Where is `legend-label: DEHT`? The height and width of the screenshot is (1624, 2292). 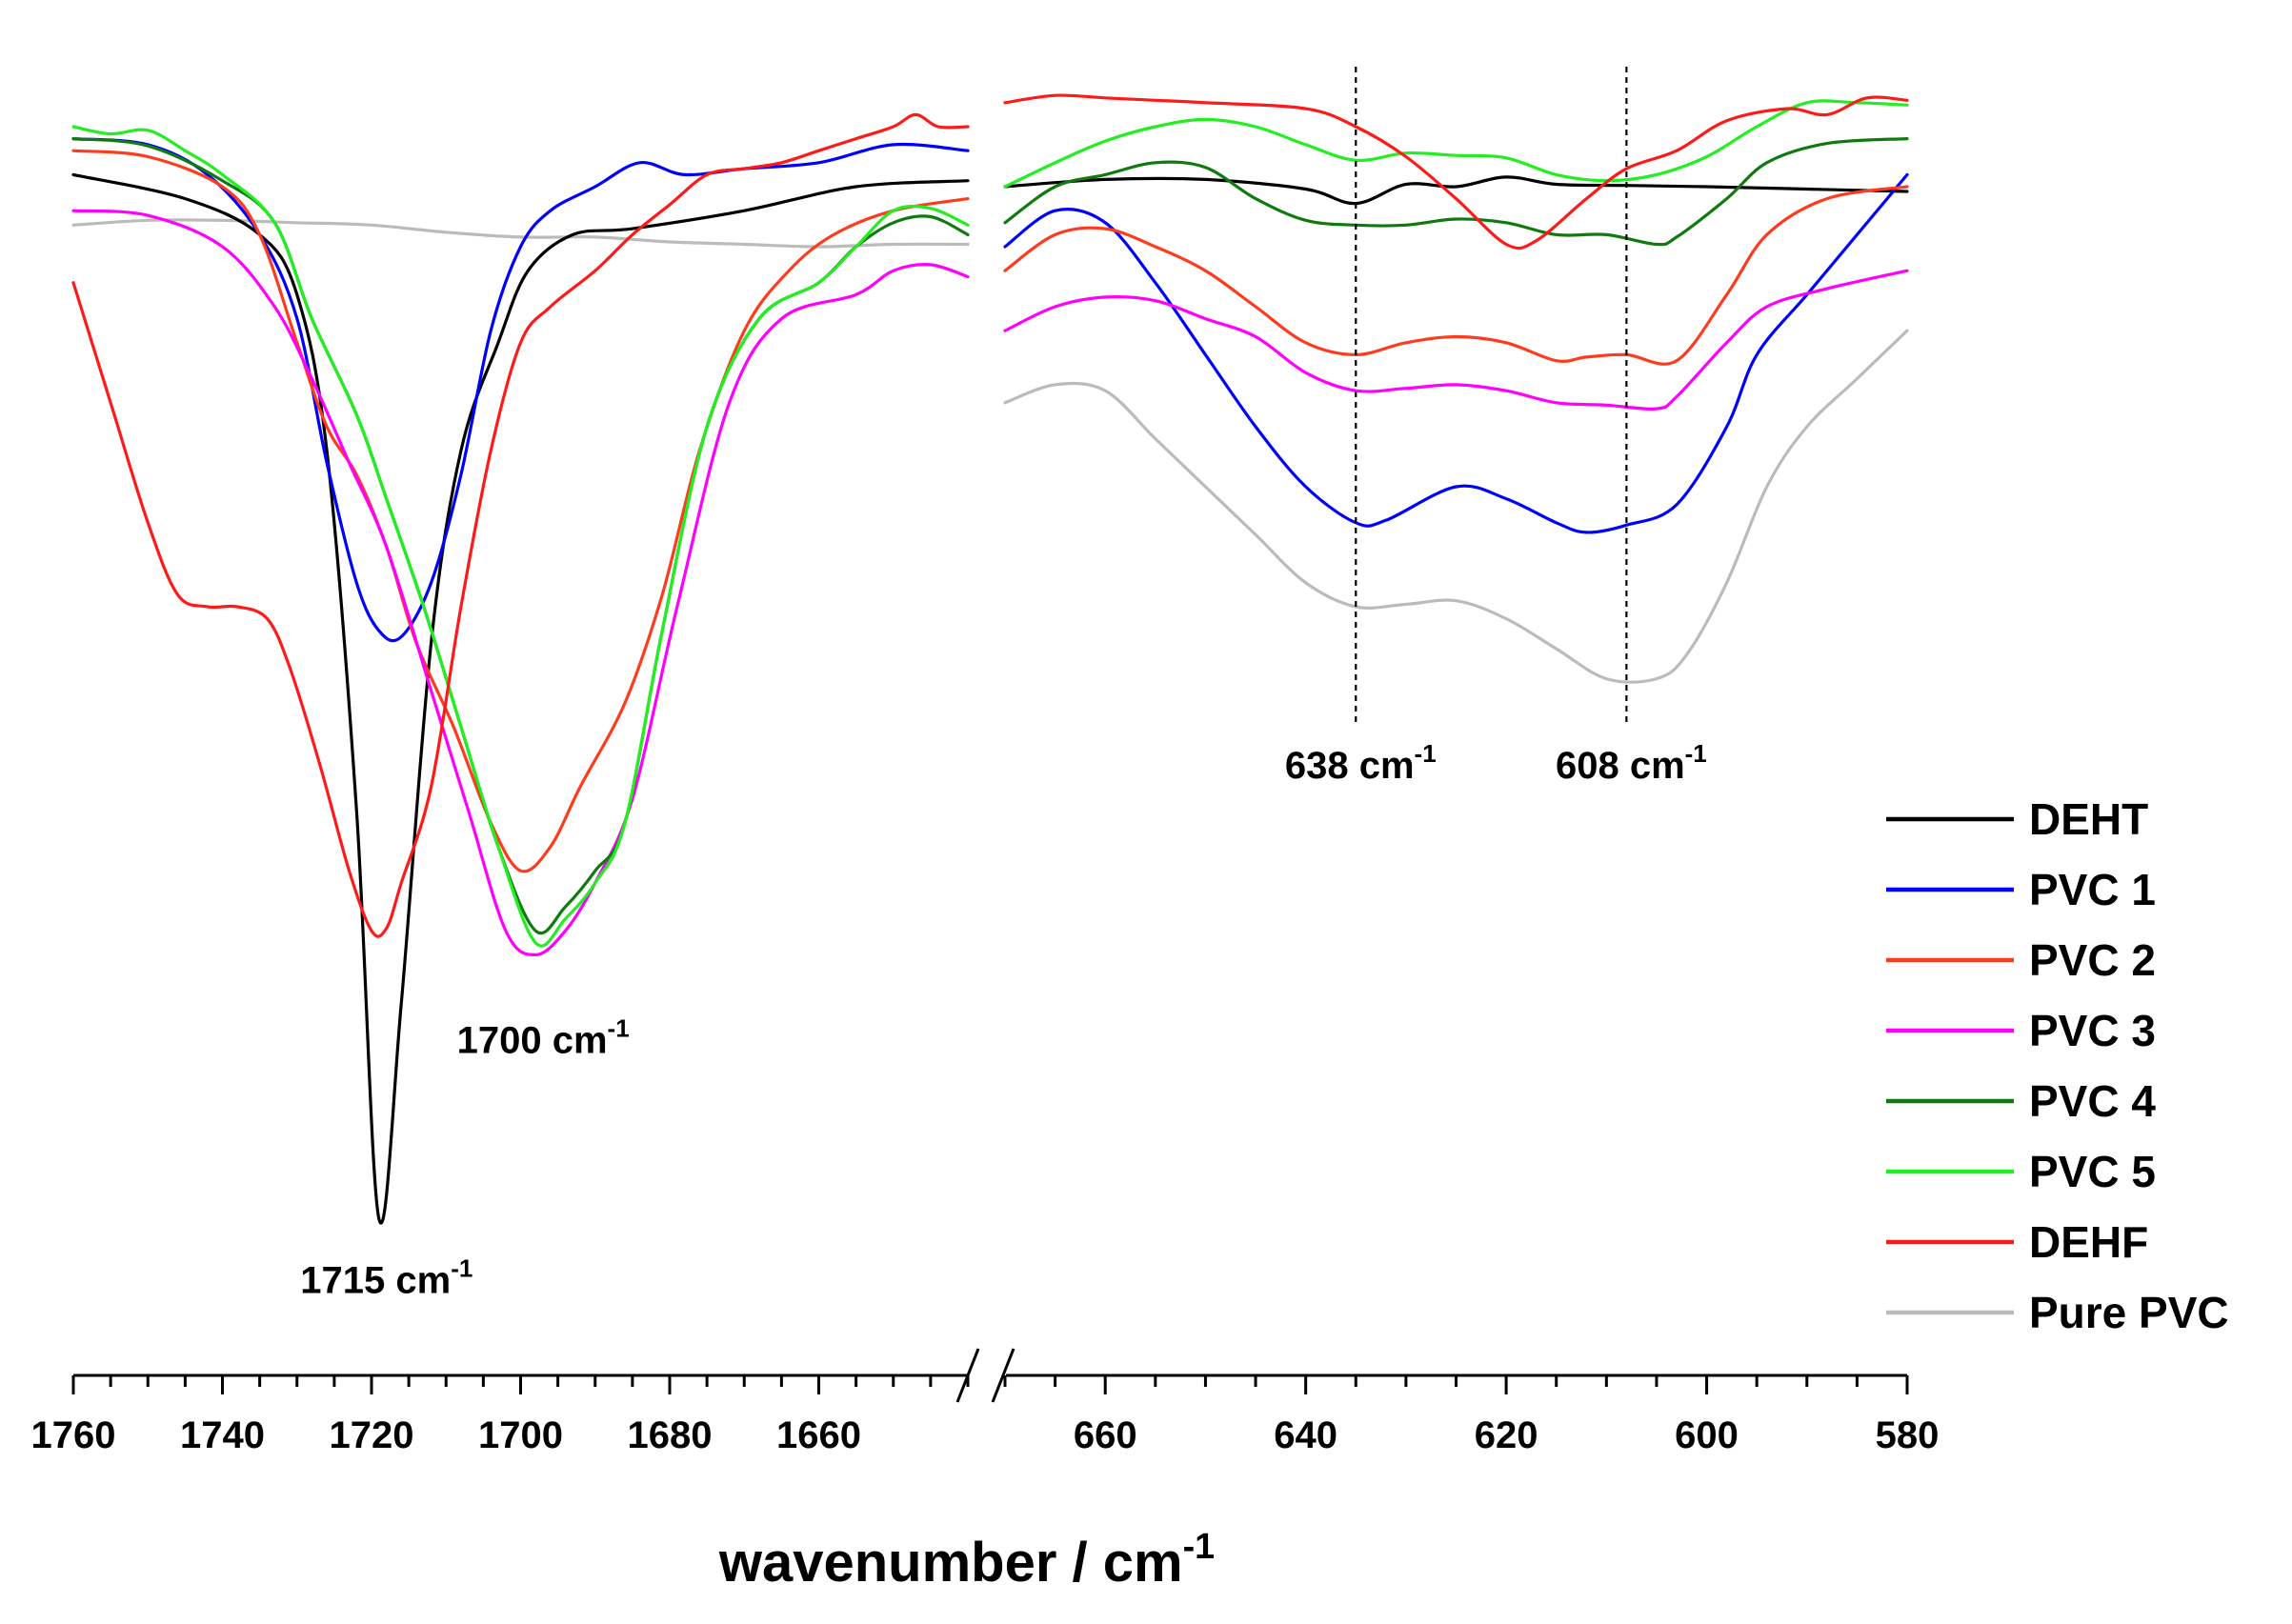 legend-label: DEHT is located at coordinates (2088, 819).